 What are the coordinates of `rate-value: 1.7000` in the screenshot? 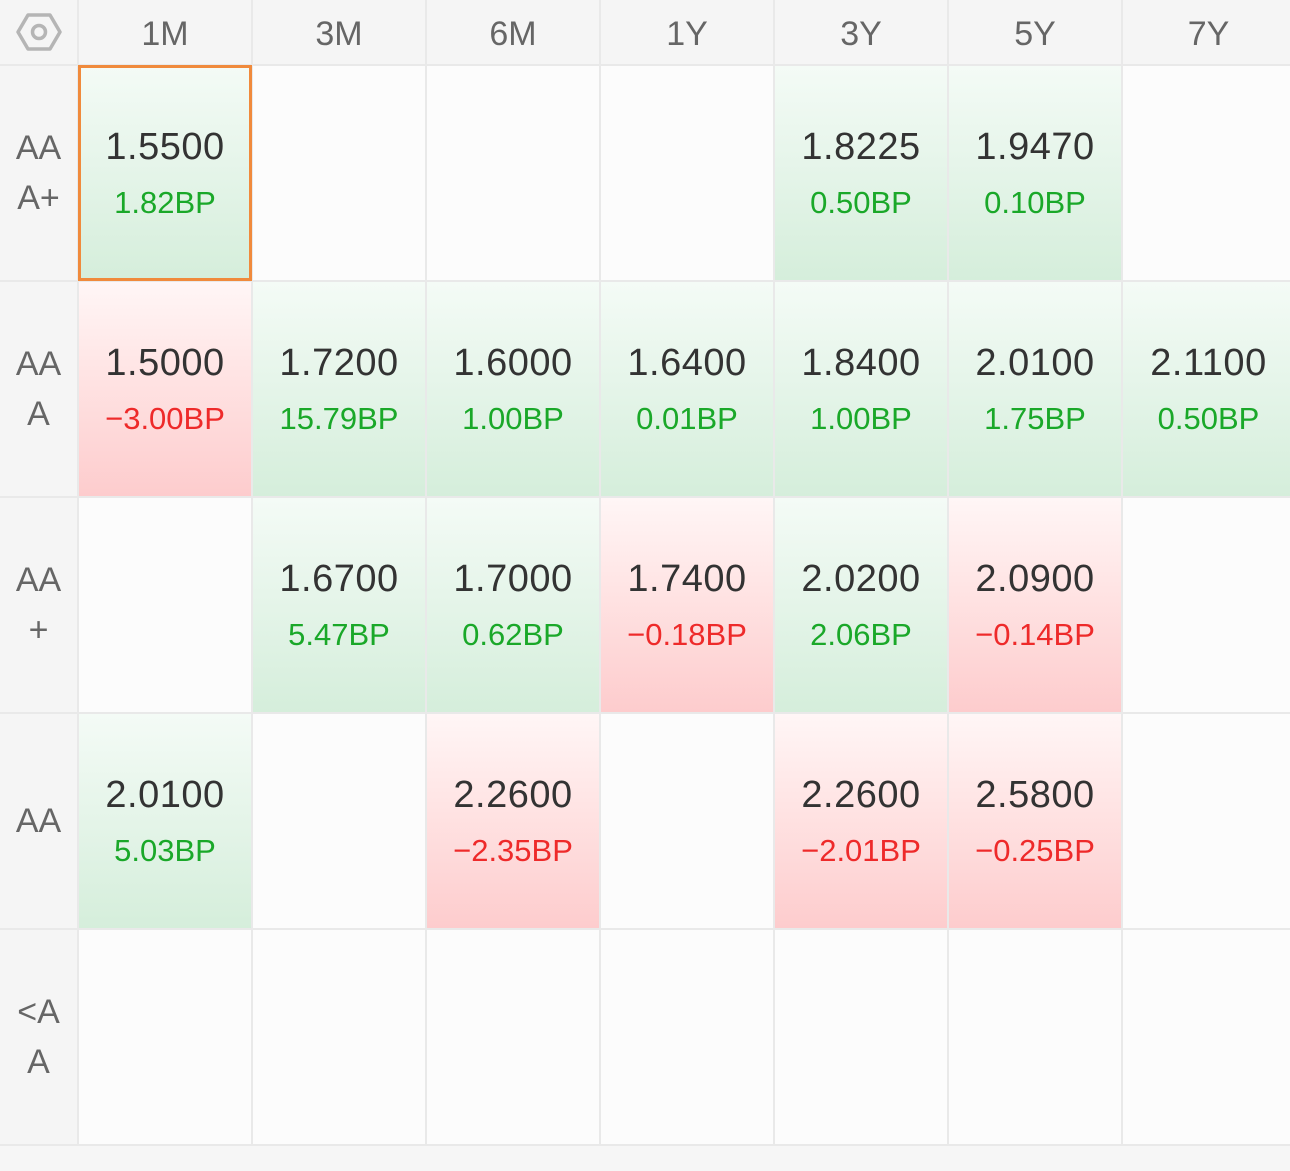 It's located at (513, 578).